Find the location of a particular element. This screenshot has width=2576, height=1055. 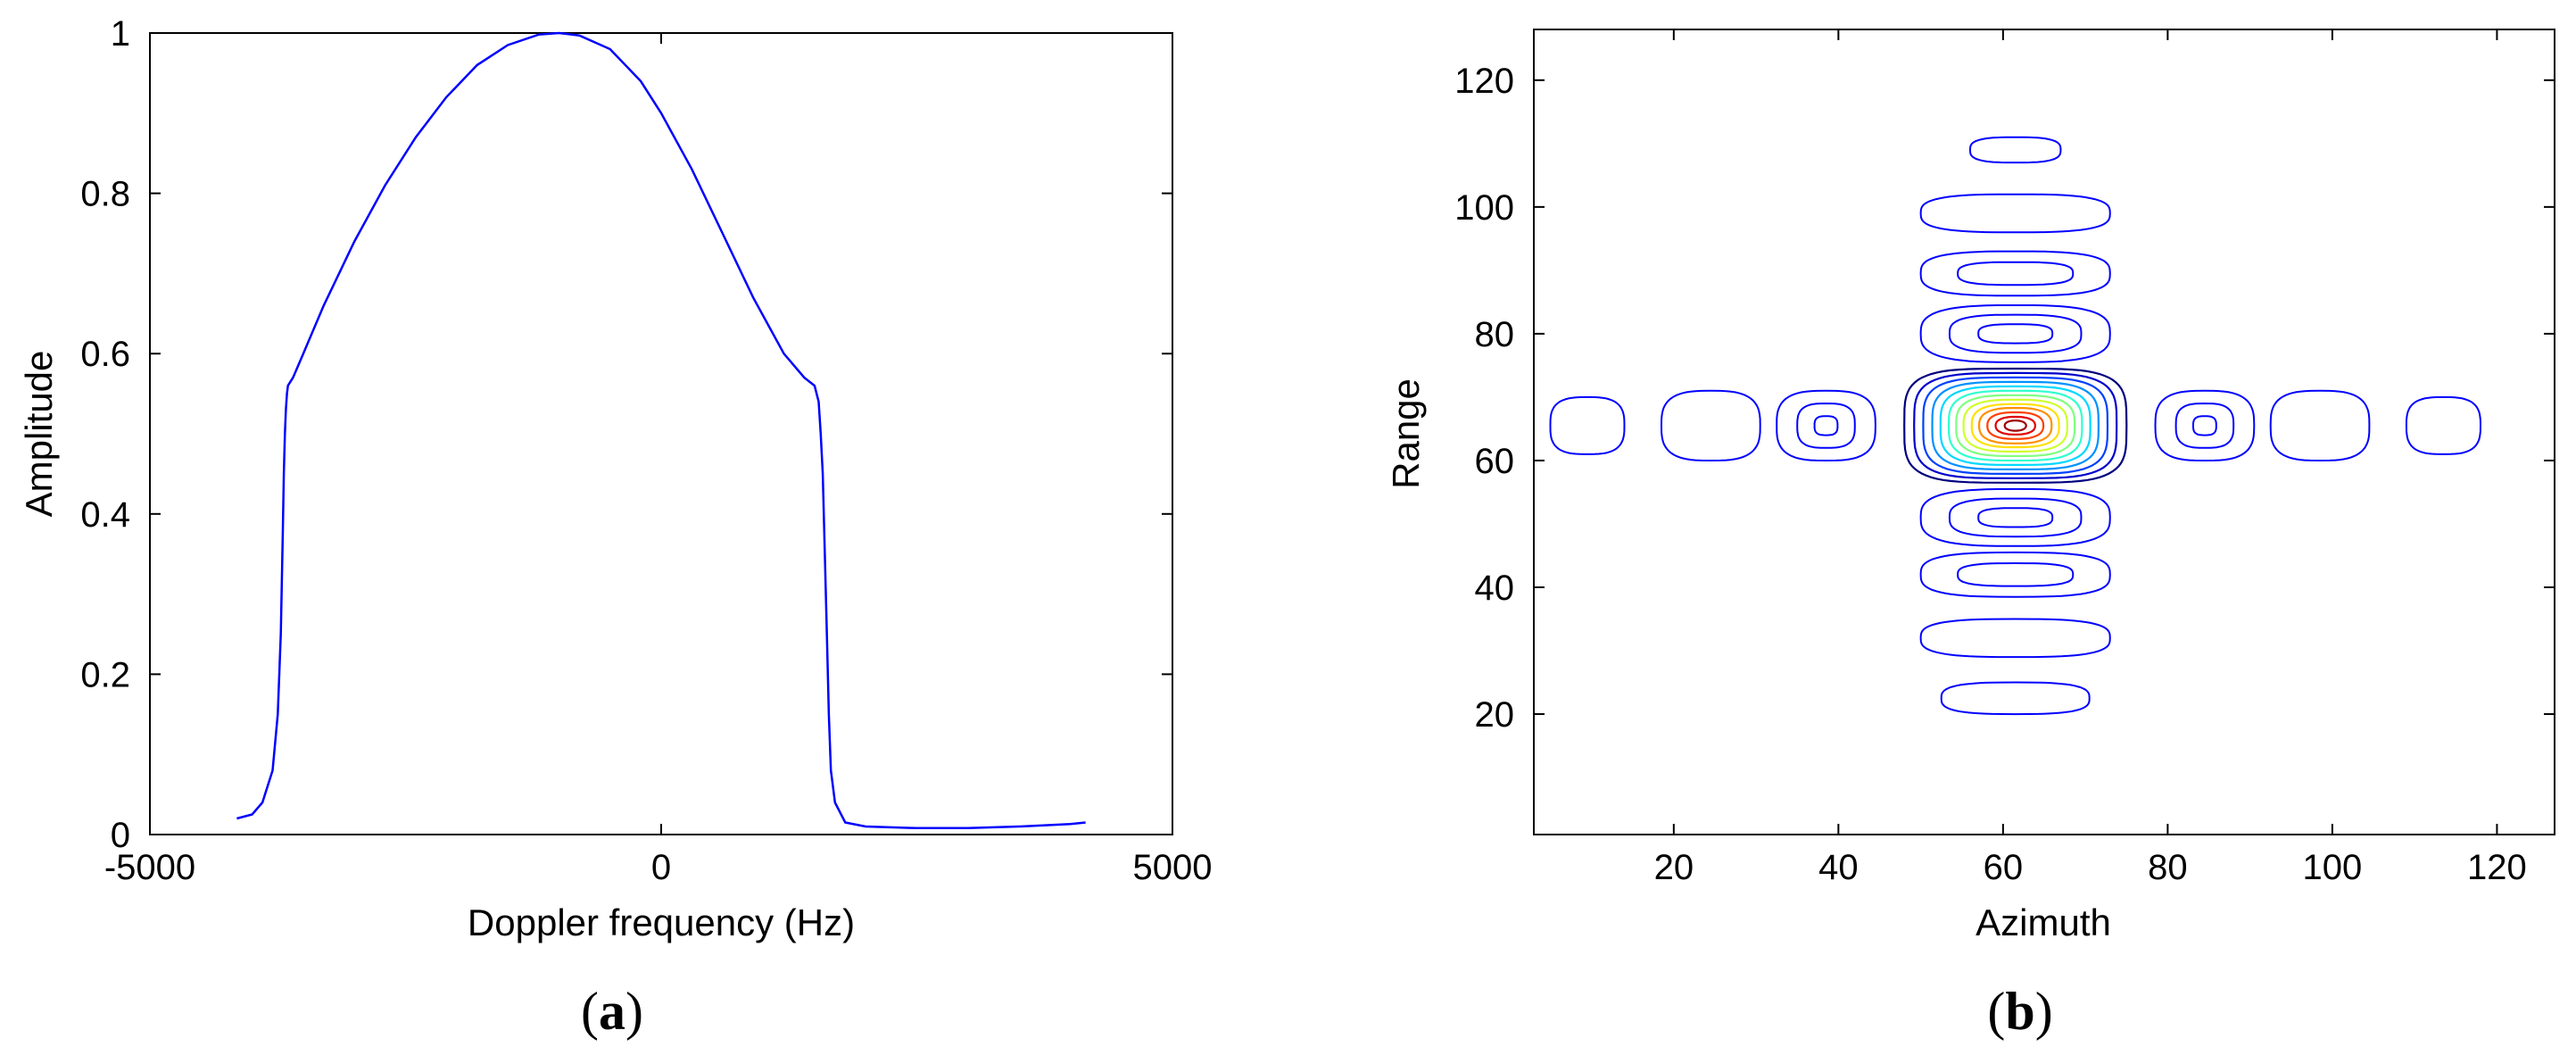

chart-b-y-tick-label: 20 is located at coordinates (1495, 715).